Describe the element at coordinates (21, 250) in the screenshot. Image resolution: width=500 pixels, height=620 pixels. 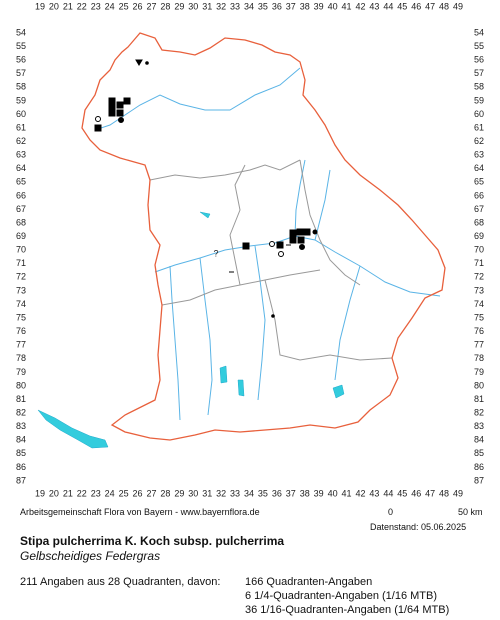
I see `row-label: 70` at that location.